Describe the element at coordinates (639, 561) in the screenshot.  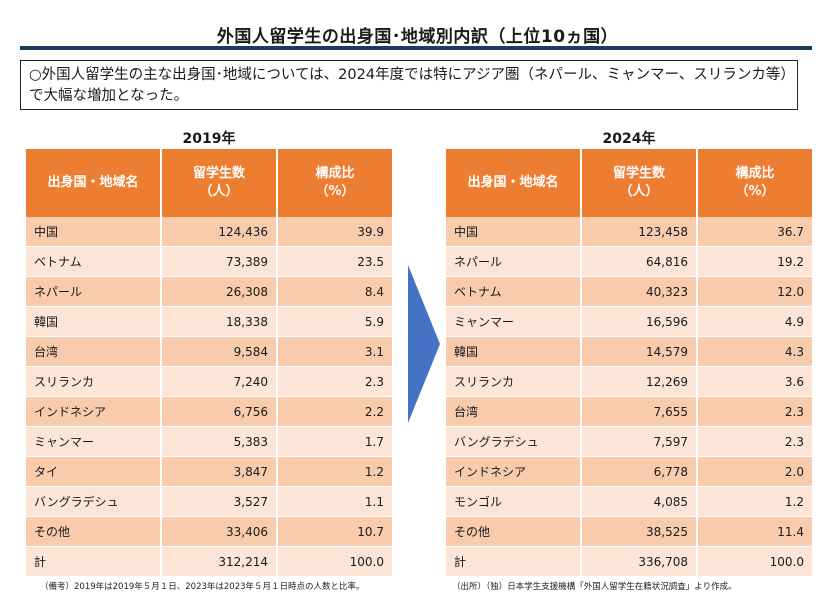
I see `count-cell: 336,708` at that location.